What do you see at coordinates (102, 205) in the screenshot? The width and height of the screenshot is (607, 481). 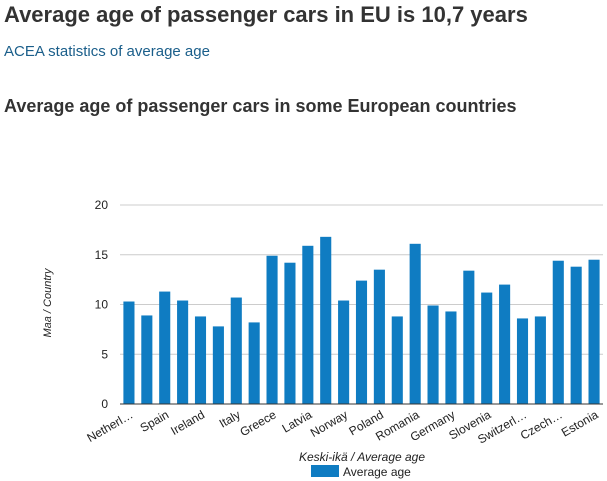 I see `y-tick-label: 20` at bounding box center [102, 205].